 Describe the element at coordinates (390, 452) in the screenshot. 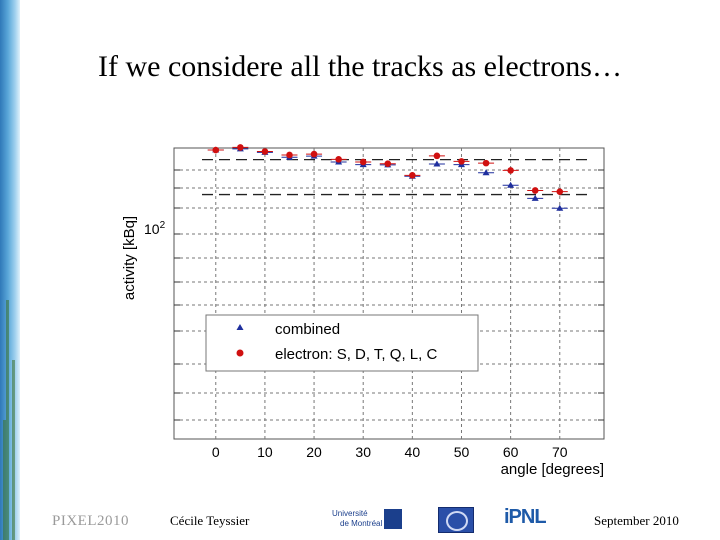

I see `x-tick-labels: 0 10 20 30 40 50 60 70` at that location.